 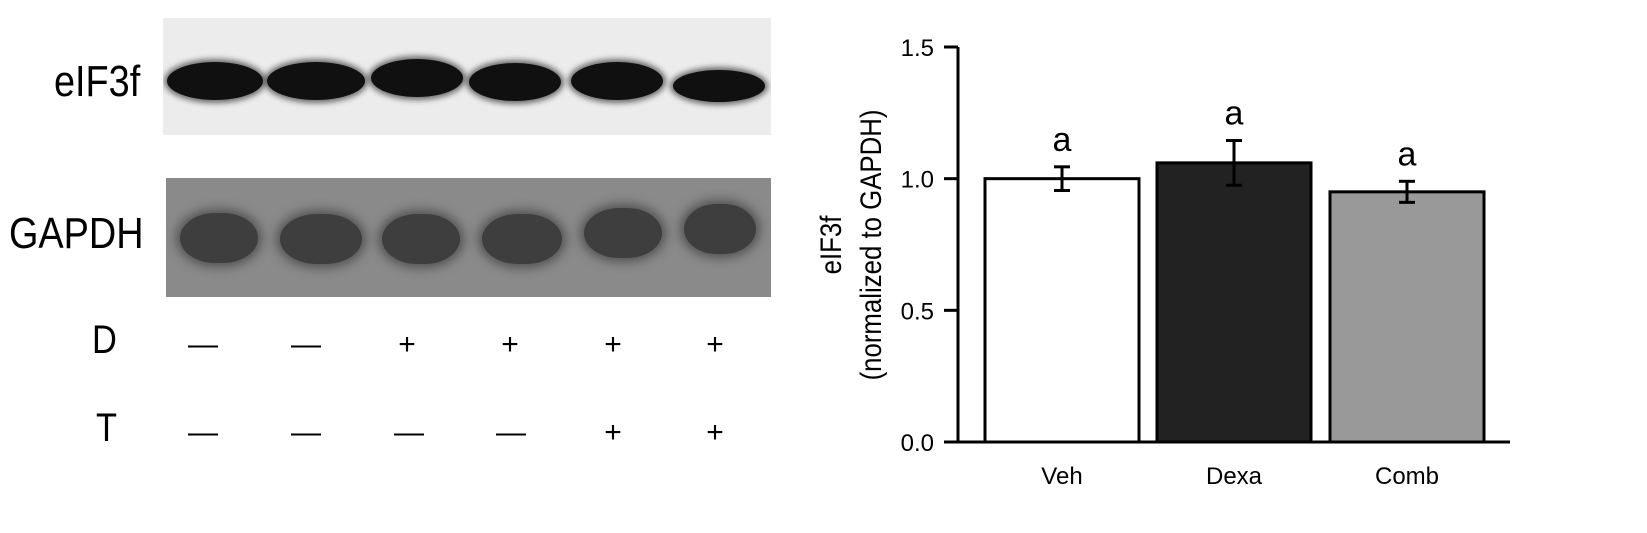 What do you see at coordinates (467, 76) in the screenshot?
I see `eif3f-blot-image` at bounding box center [467, 76].